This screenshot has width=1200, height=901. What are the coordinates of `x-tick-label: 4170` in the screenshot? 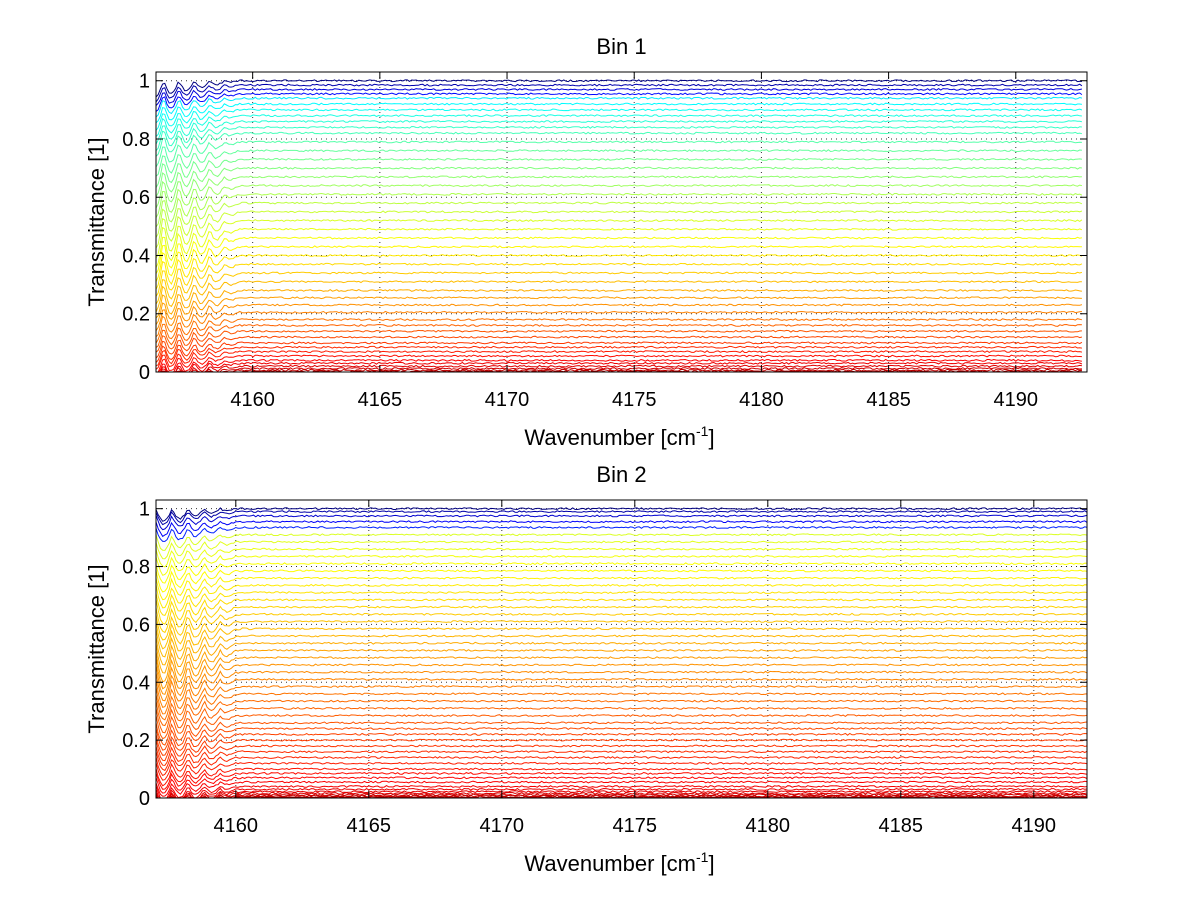 It's located at (502, 826).